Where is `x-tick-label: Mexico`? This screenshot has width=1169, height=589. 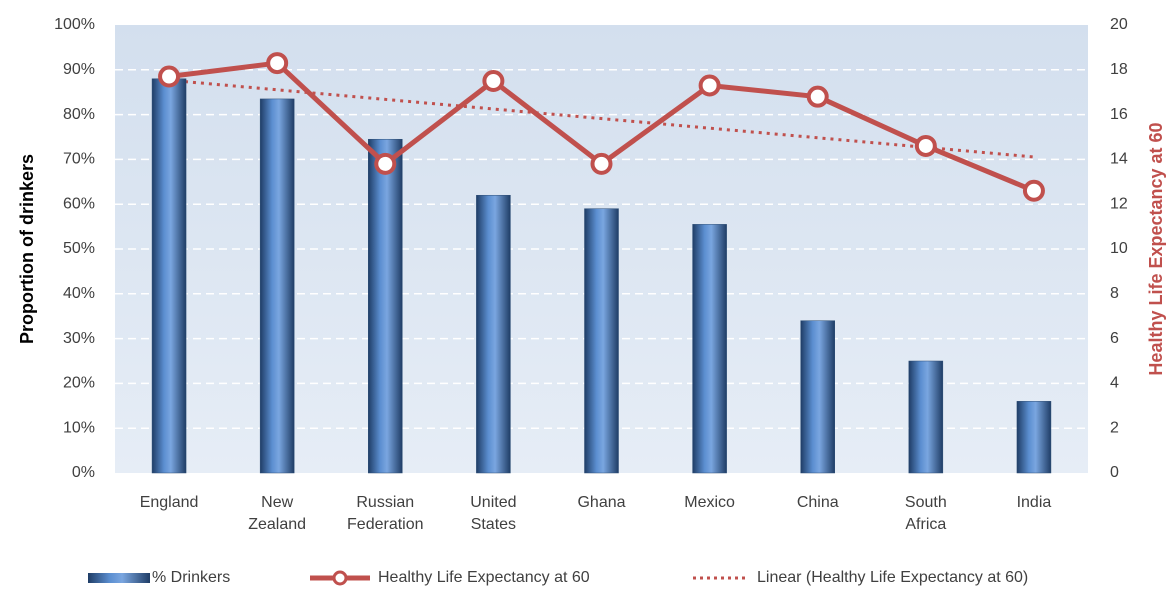
x-tick-label: Mexico is located at coordinates (709, 502).